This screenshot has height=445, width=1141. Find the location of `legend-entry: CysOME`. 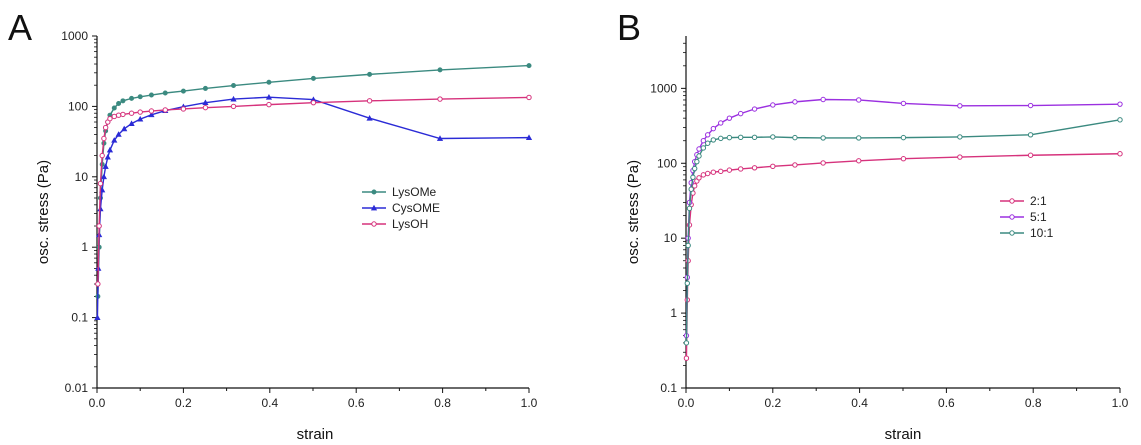

legend-entry: CysOME is located at coordinates (401, 208).